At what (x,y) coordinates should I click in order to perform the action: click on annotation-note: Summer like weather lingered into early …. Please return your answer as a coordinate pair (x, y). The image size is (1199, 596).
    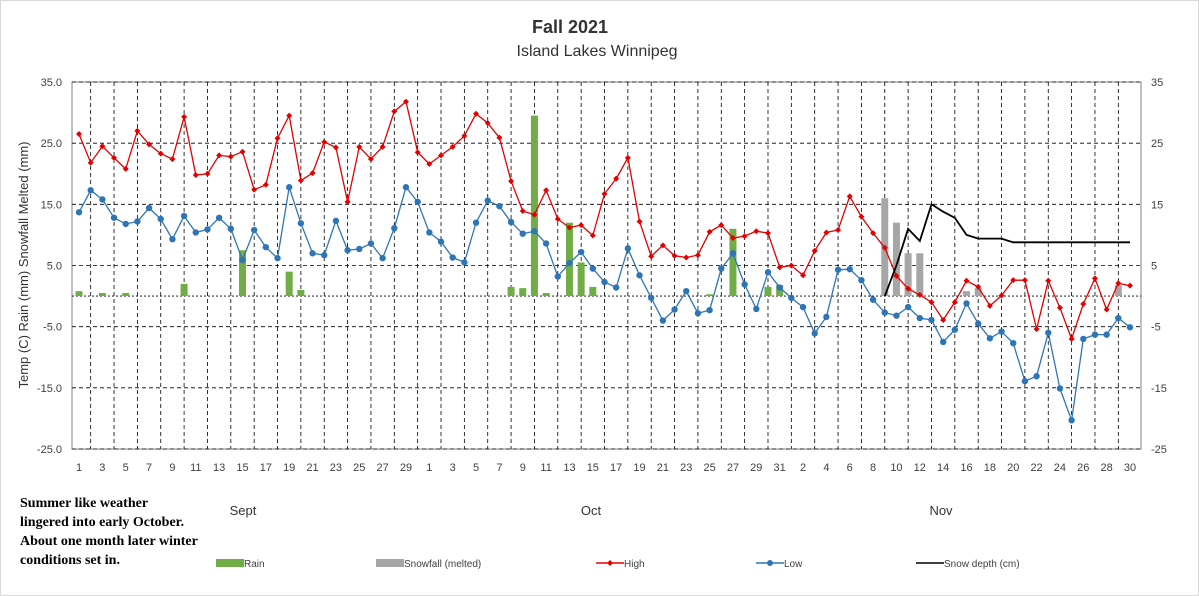
    Looking at the image, I should click on (120, 532).